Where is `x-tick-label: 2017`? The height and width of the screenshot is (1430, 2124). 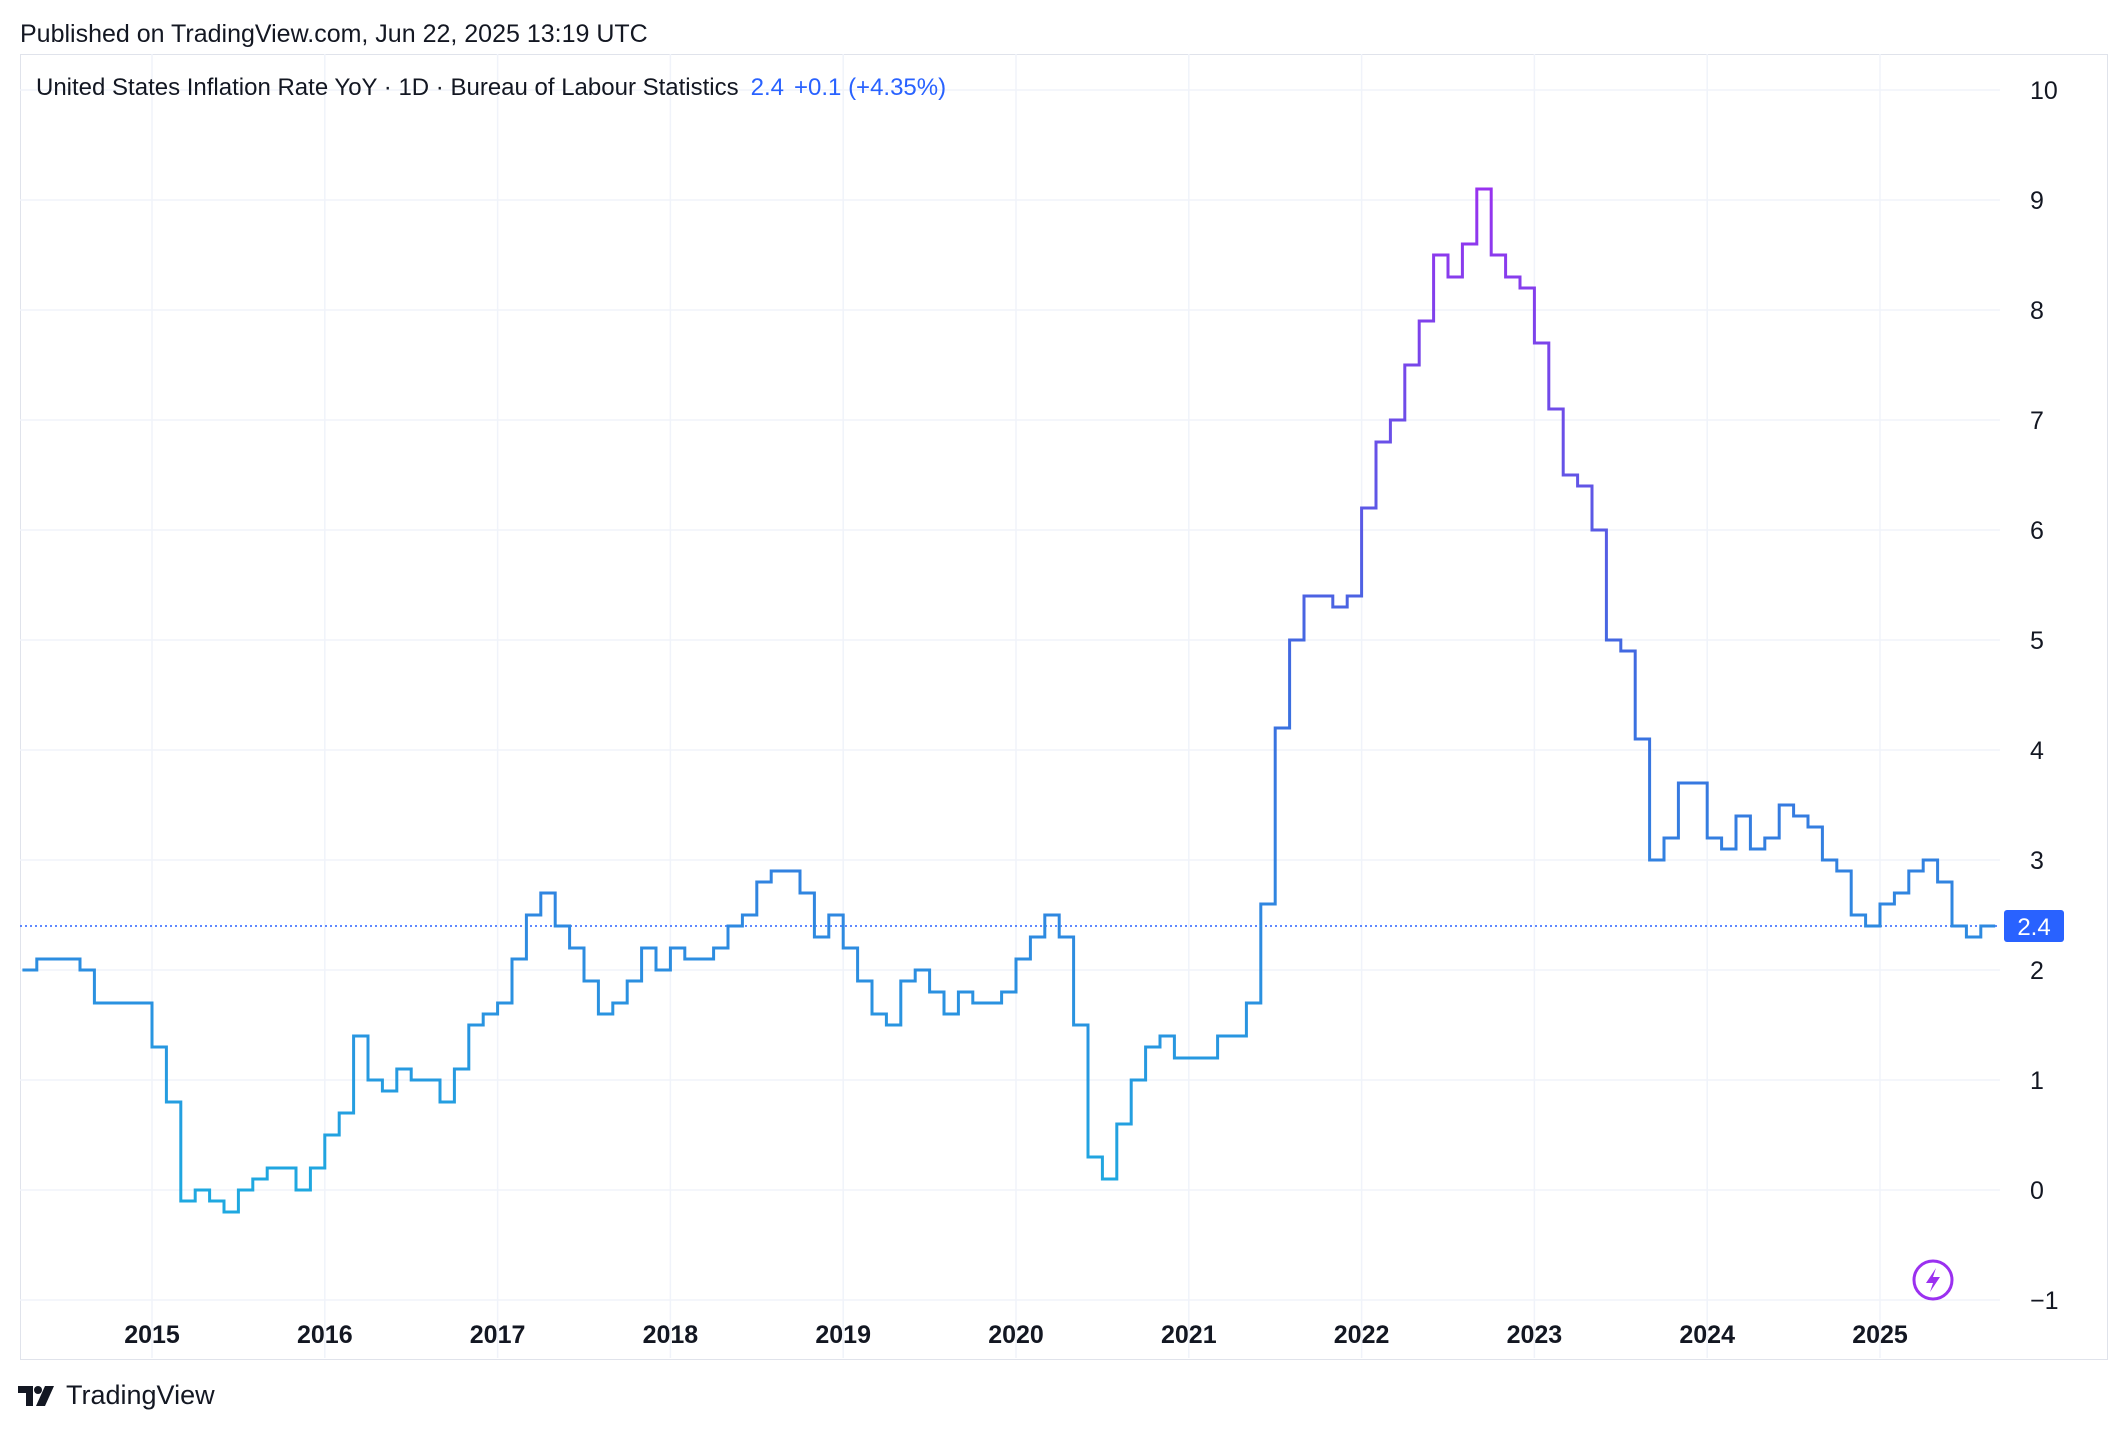 x-tick-label: 2017 is located at coordinates (498, 1335).